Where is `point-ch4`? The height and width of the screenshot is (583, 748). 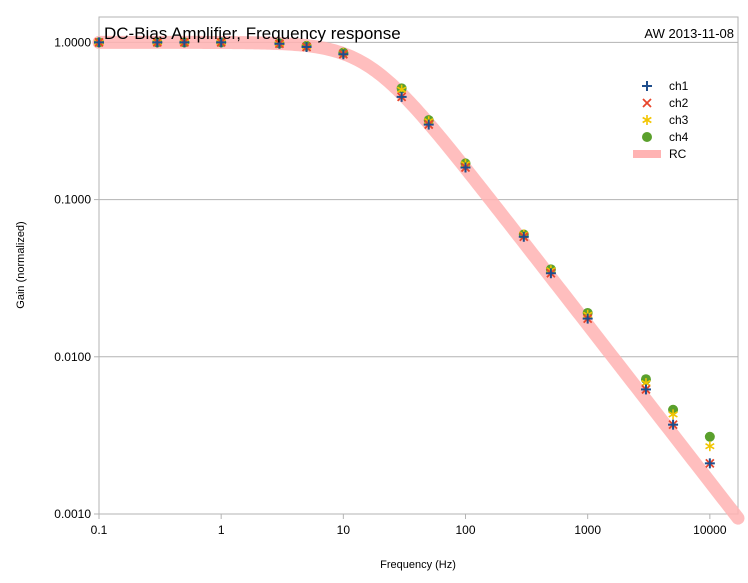 point-ch4 is located at coordinates (709, 436).